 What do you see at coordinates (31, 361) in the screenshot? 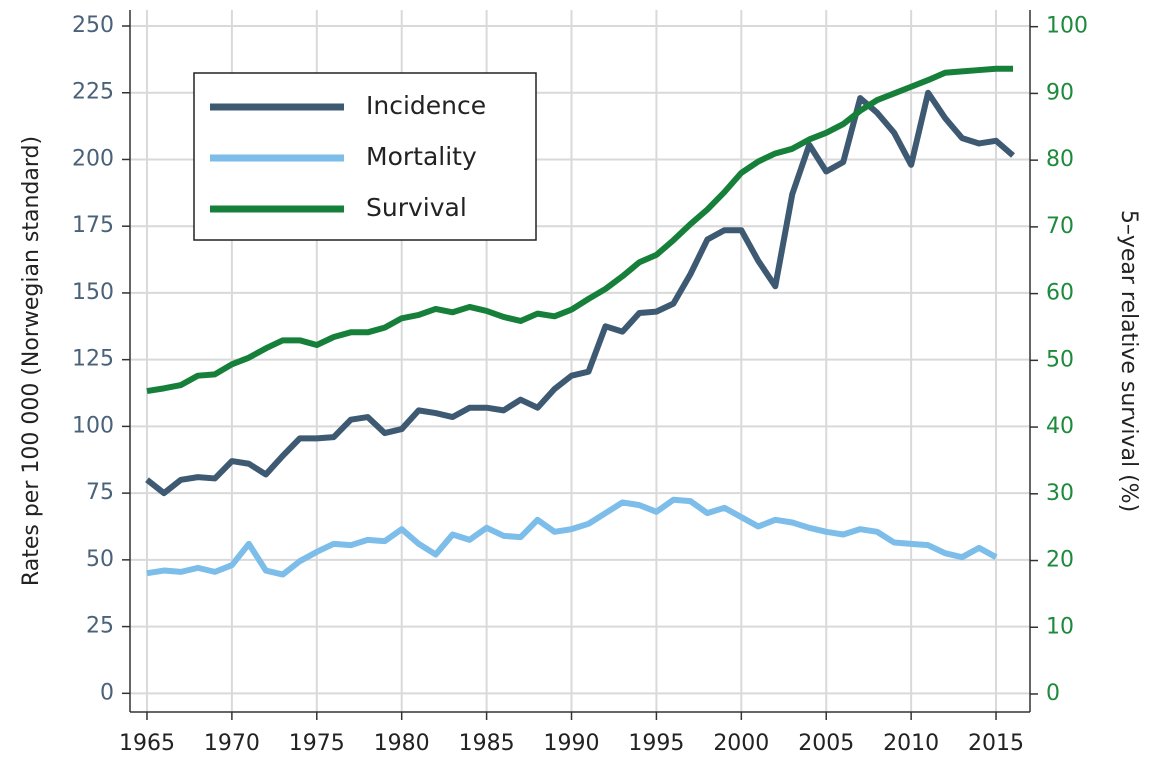
I see `y-axis-label: Rates per 100 000 (Norwegian standard)` at bounding box center [31, 361].